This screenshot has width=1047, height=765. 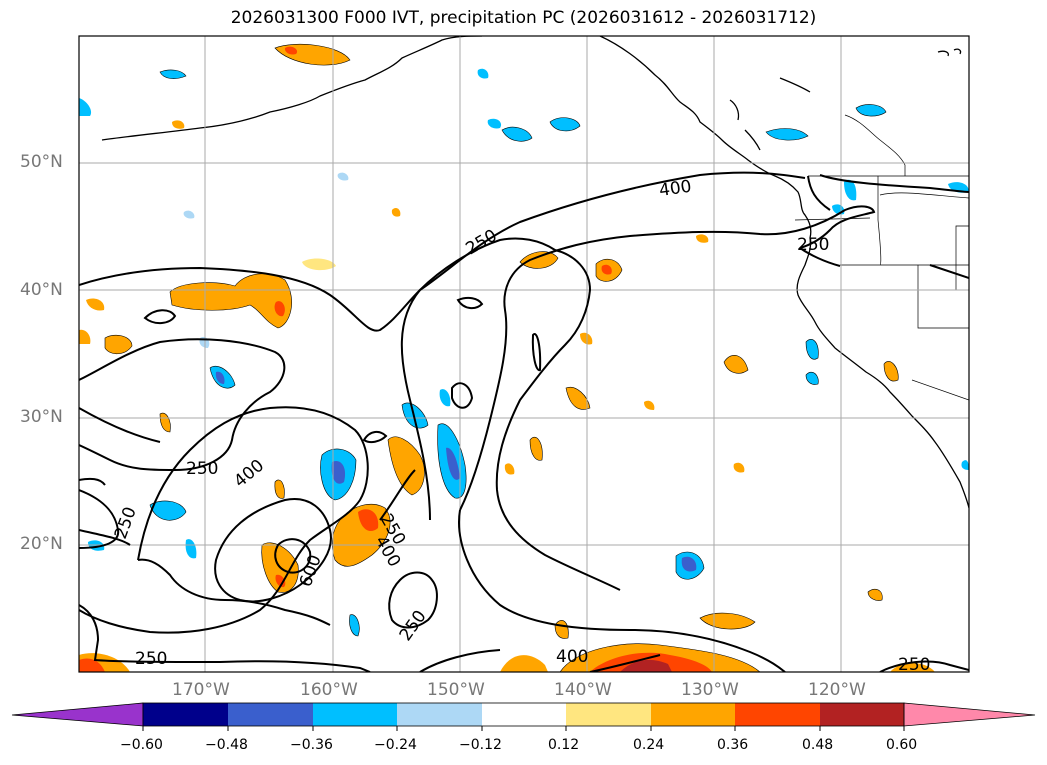 I want to click on colorbar, so click(x=523, y=716).